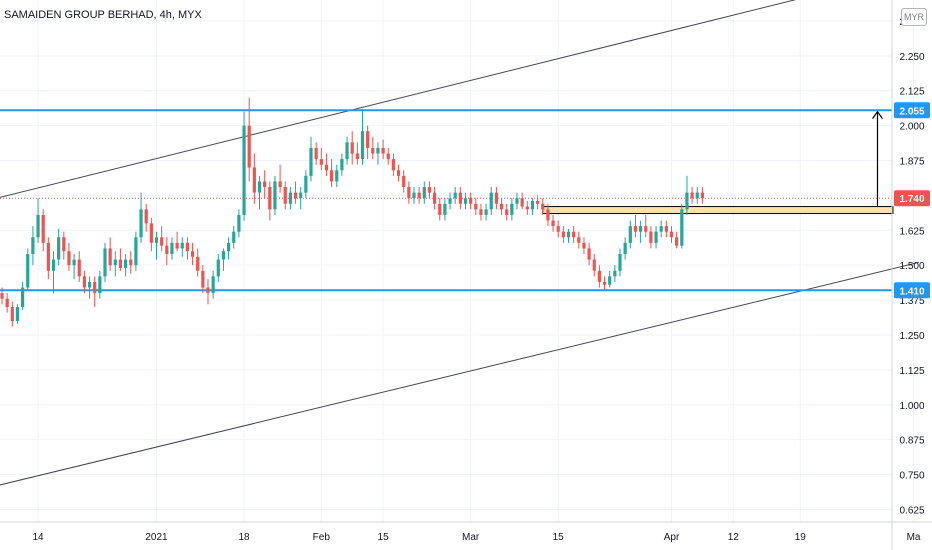  I want to click on x-tick-label: 19, so click(801, 537).